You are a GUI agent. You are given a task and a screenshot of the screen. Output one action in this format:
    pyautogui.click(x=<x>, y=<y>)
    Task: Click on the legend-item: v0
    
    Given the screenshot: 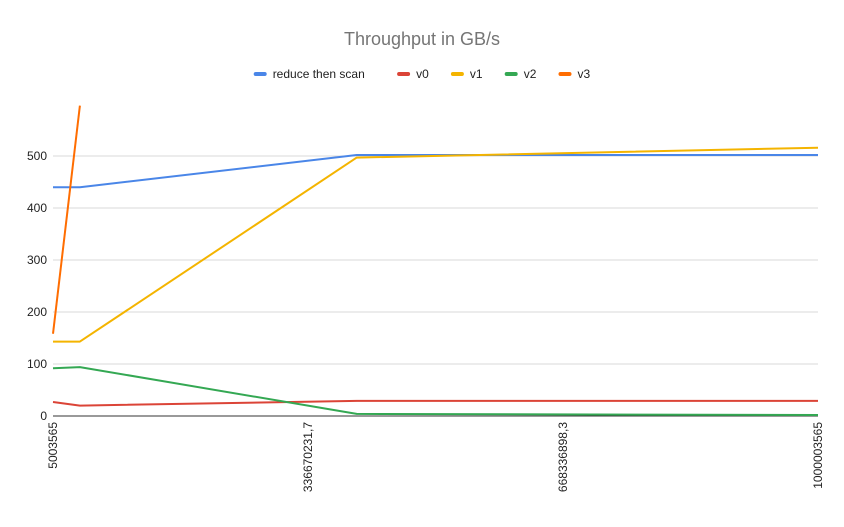 What is the action you would take?
    pyautogui.click(x=413, y=74)
    